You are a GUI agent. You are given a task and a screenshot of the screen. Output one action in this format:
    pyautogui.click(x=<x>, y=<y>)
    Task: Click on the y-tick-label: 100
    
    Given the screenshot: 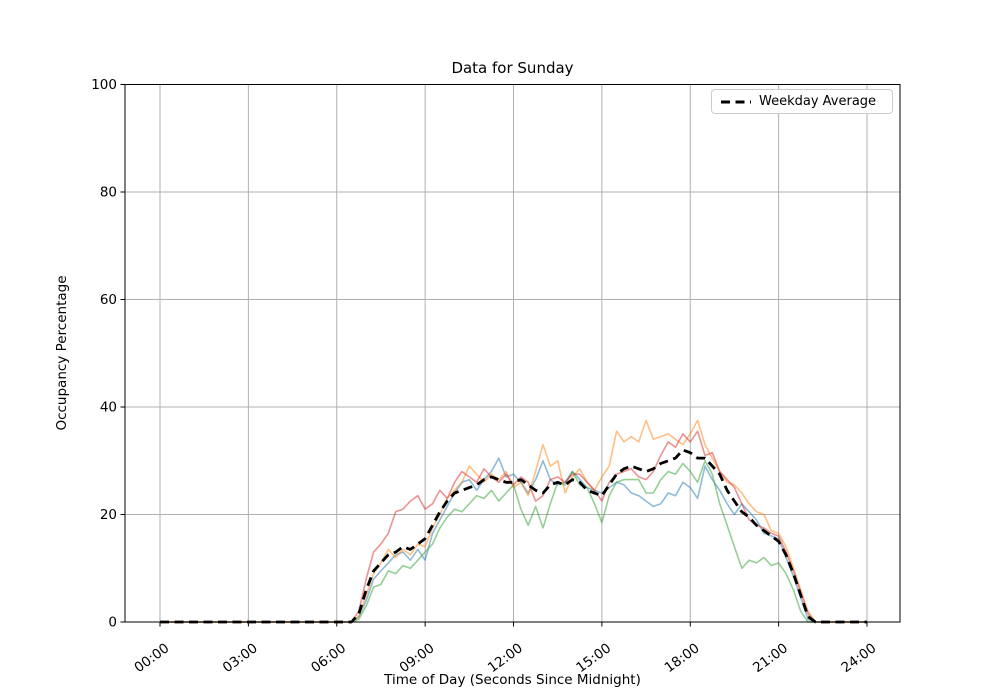 What is the action you would take?
    pyautogui.click(x=104, y=85)
    